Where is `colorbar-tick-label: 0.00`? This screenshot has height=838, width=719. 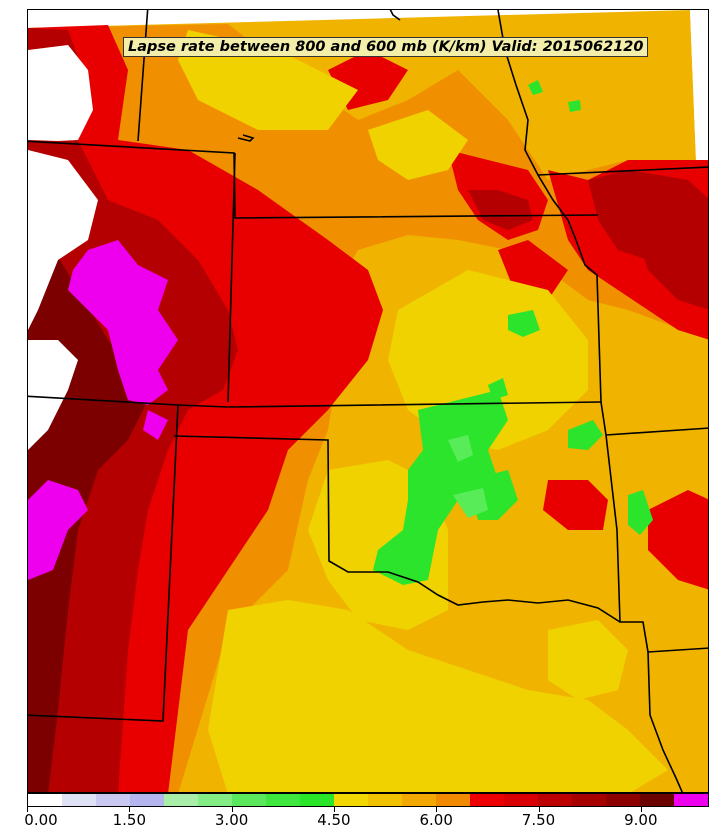
colorbar-tick-label: 0.00 is located at coordinates (41, 820).